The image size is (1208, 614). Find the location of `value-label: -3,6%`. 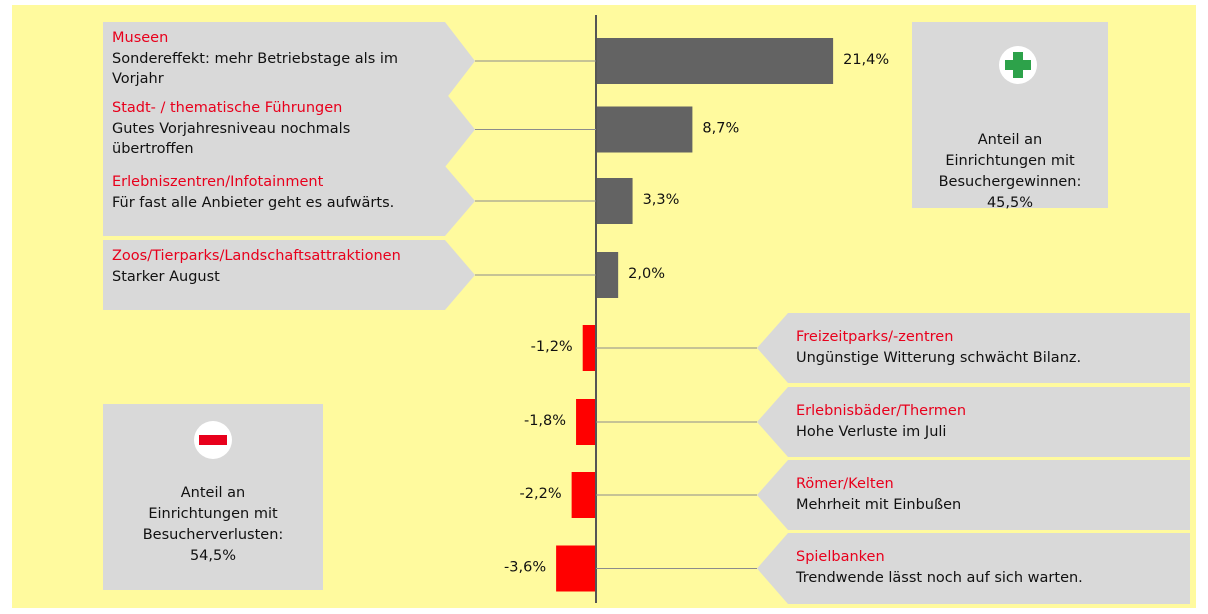

value-label: -3,6% is located at coordinates (525, 568).